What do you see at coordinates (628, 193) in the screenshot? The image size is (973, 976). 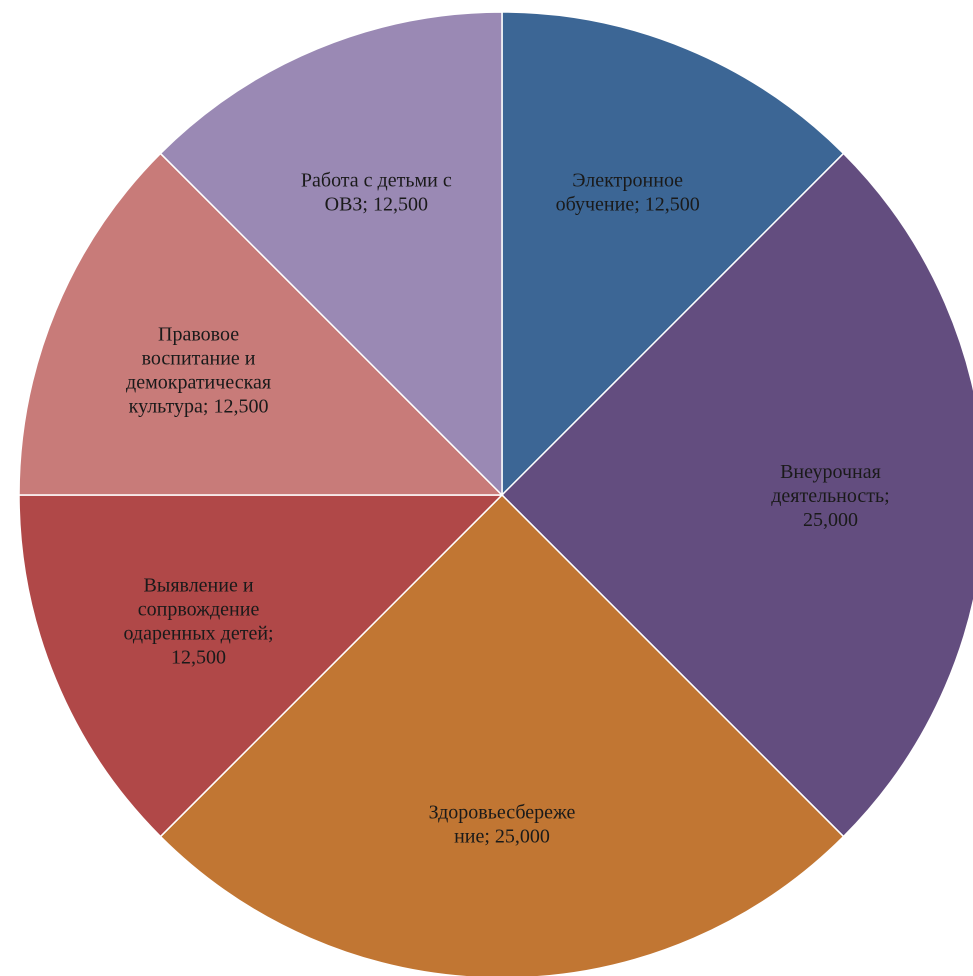 I see `data-label: Электронное обучение; 12,500` at bounding box center [628, 193].